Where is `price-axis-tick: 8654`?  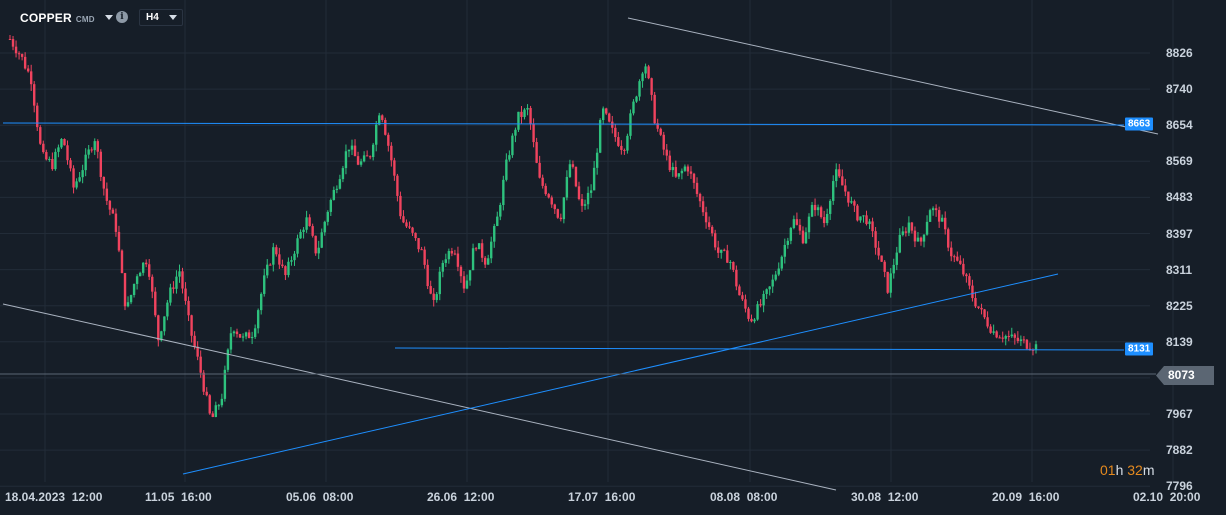
price-axis-tick: 8654 is located at coordinates (1179, 125).